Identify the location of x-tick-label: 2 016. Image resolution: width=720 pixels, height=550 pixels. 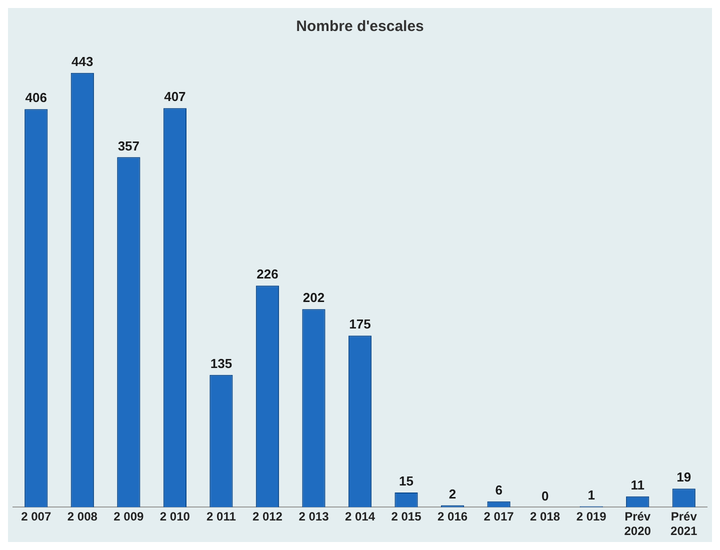
(453, 517).